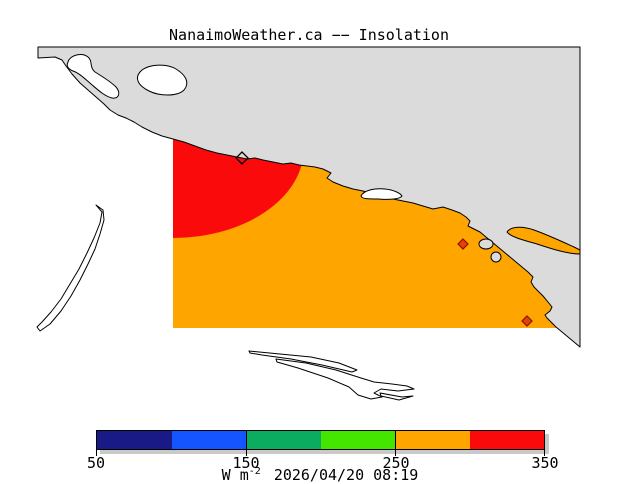 Image resolution: width=640 pixels, height=484 pixels. What do you see at coordinates (346, 475) in the screenshot?
I see `colorbar-timestamp: 2026/04/20 08:19` at bounding box center [346, 475].